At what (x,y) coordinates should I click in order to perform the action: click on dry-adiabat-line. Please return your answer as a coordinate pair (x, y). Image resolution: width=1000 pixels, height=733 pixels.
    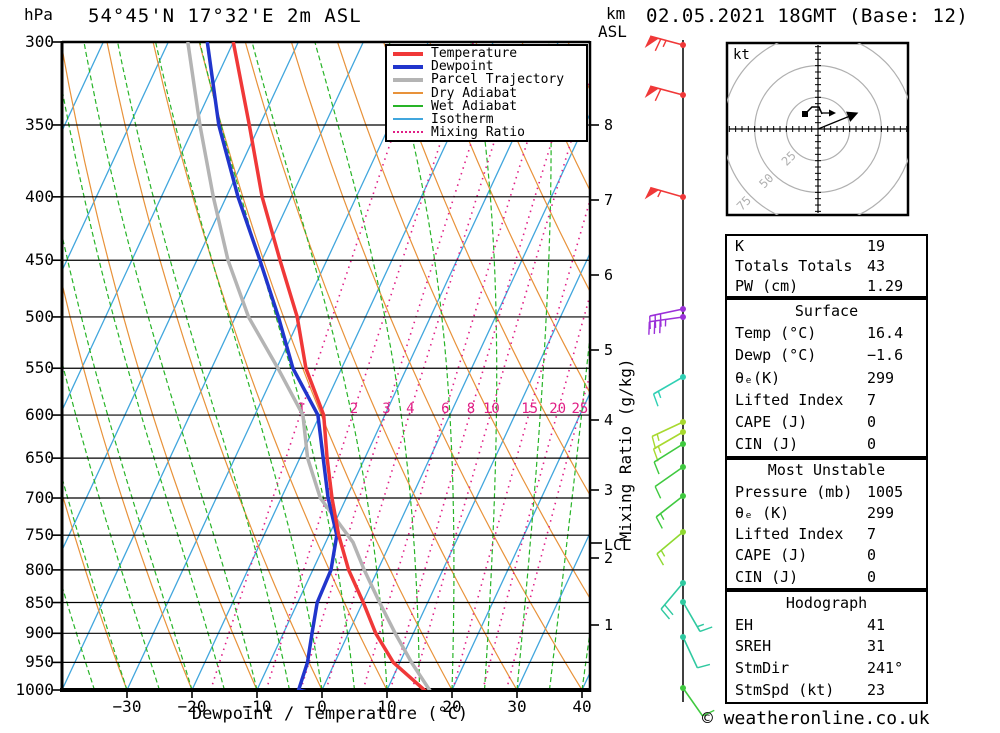
    Looking at the image, I should click on (532, 167).